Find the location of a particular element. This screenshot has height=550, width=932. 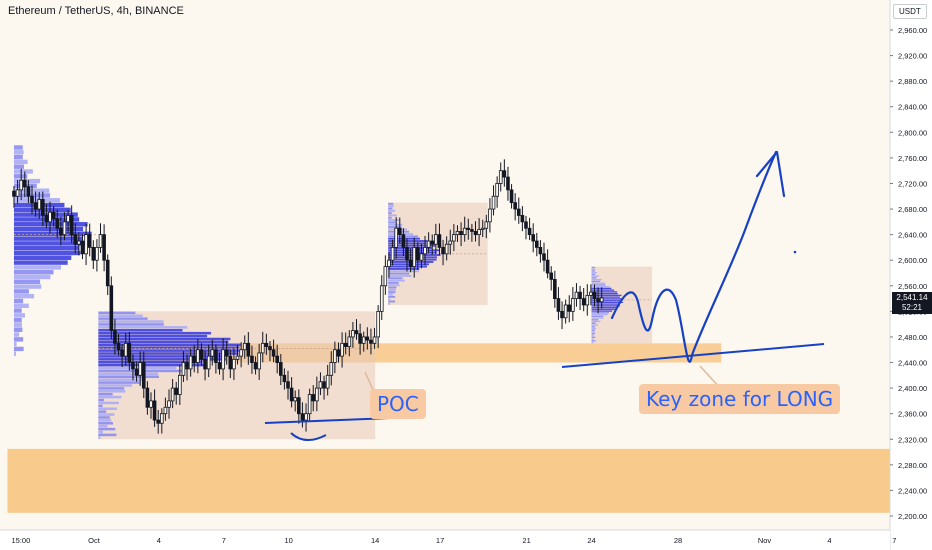

bar-countdown: 52:21 is located at coordinates (912, 307).